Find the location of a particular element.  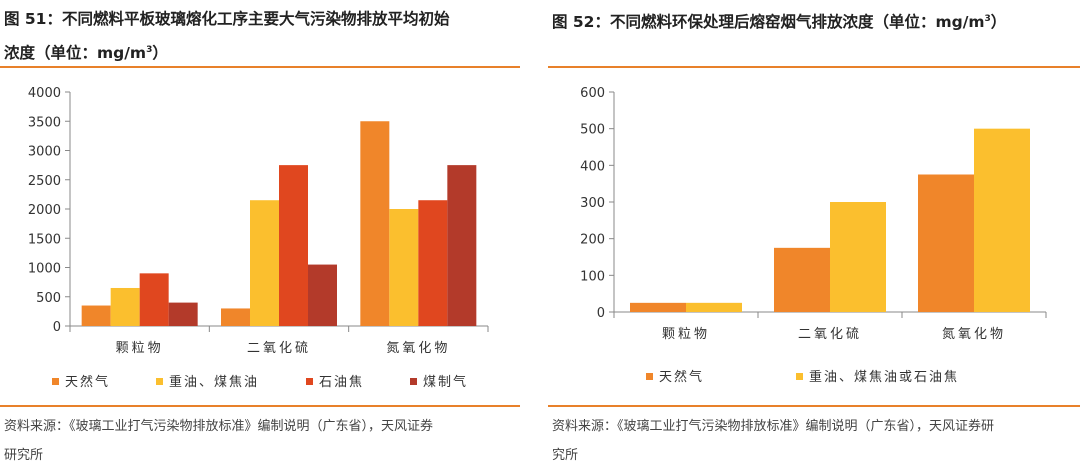

left-title-line1: 图 51：不同燃料平板玻璃熔化工序主要大气污染物排放平均初始 is located at coordinates (227, 19).